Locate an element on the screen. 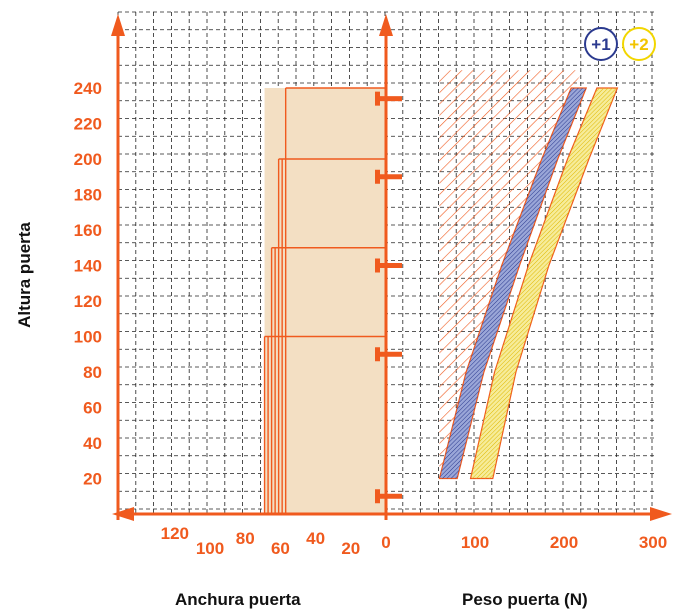 Image resolution: width=677 pixels, height=613 pixels. band-plus1-hatch is located at coordinates (513, 283).